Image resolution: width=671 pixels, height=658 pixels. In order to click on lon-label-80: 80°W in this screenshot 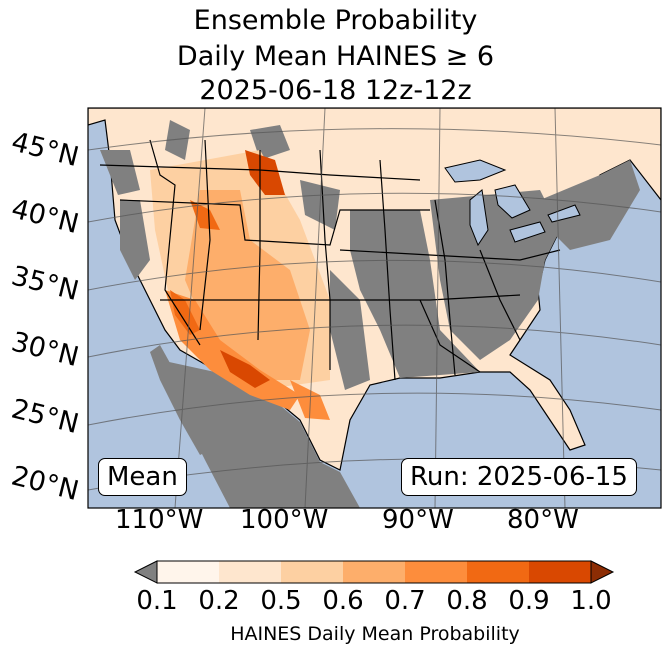, I will do `click(543, 520)`.